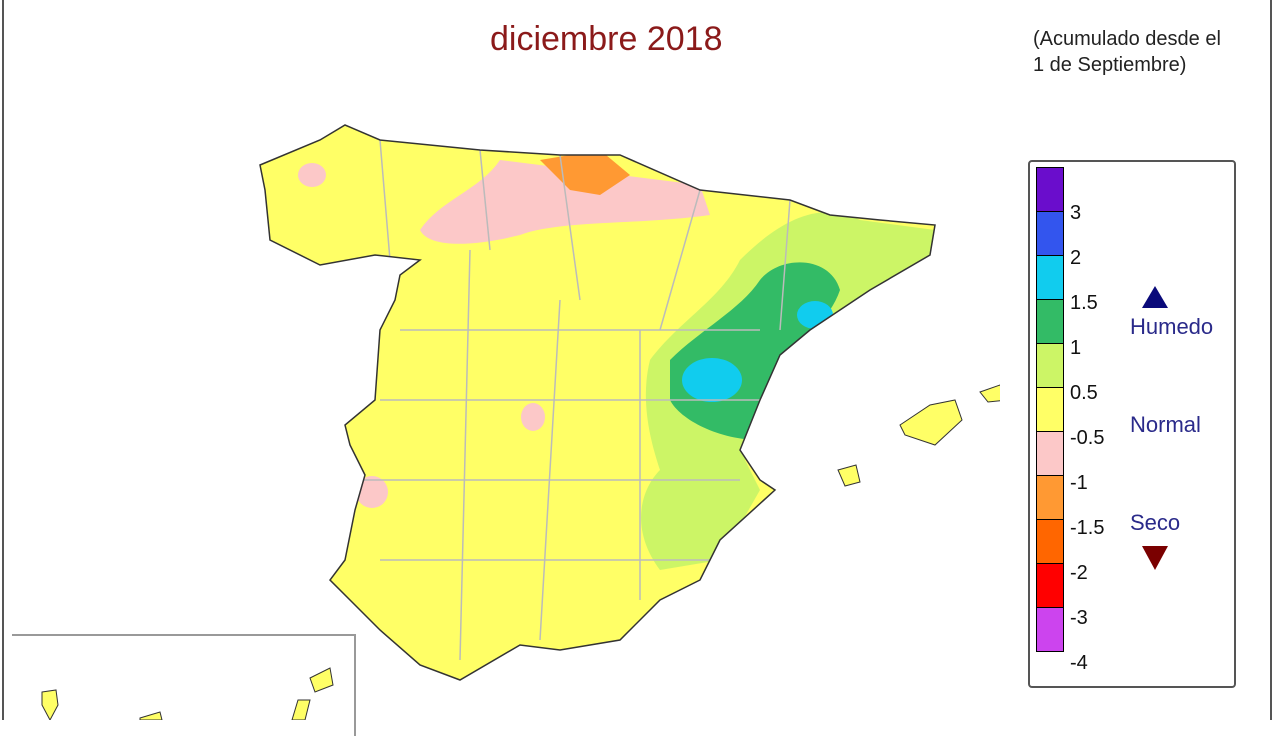  Describe the element at coordinates (1079, 483) in the screenshot. I see `legend-tick: -1` at that location.